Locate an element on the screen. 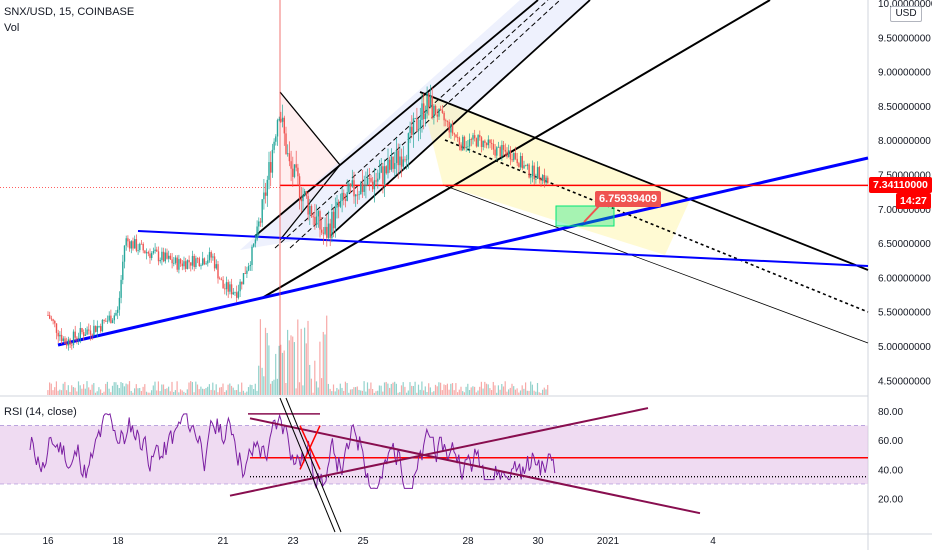 This screenshot has height=550, width=932. red-triangle-edge is located at coordinates (310, 128).